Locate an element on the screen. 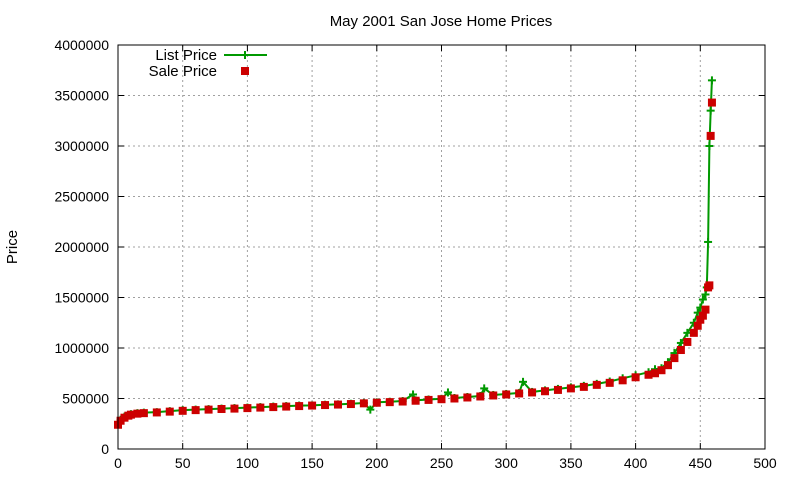 This screenshot has width=800, height=480. y-tick-label: 3500000 is located at coordinates (81, 96).